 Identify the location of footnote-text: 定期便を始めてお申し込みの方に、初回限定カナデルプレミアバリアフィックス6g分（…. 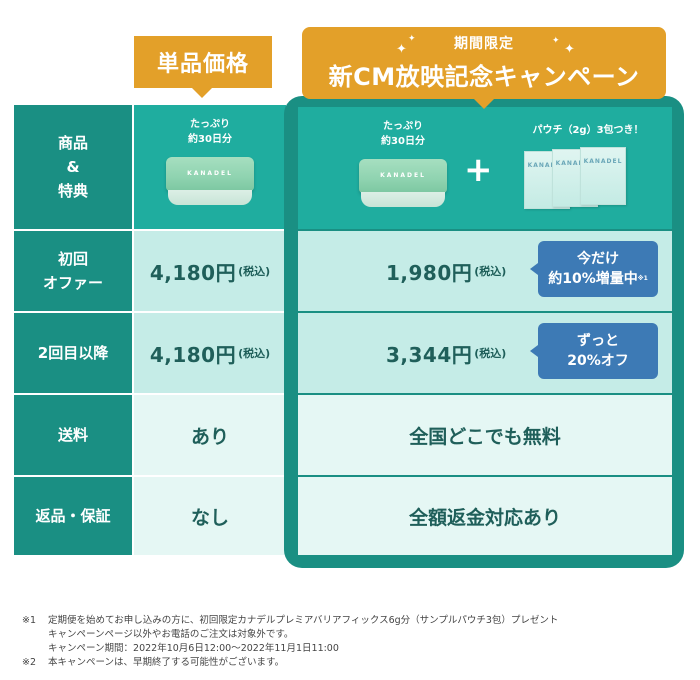
(303, 620).